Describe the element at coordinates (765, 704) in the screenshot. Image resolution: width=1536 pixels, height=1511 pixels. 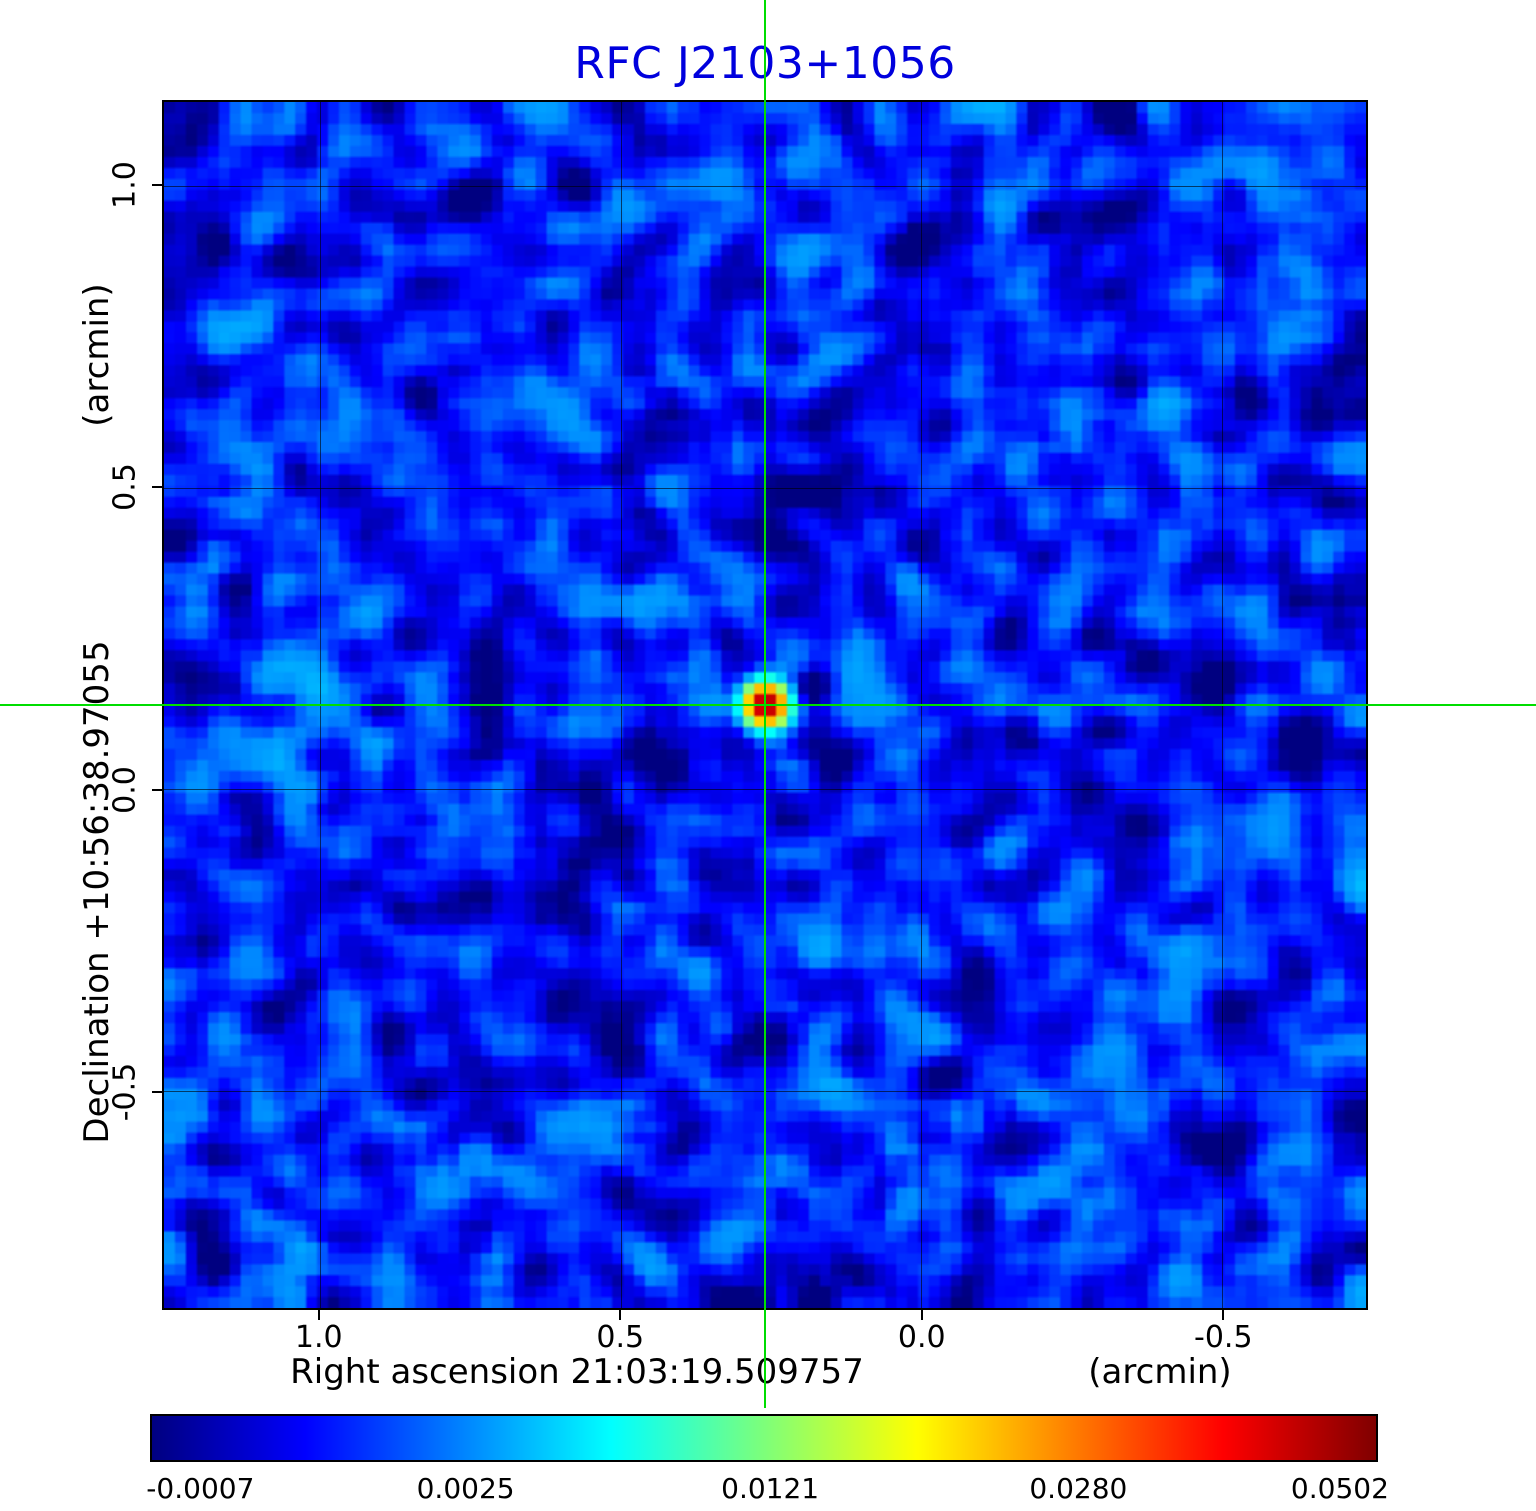
I see `crosshair-vertical-line` at that location.